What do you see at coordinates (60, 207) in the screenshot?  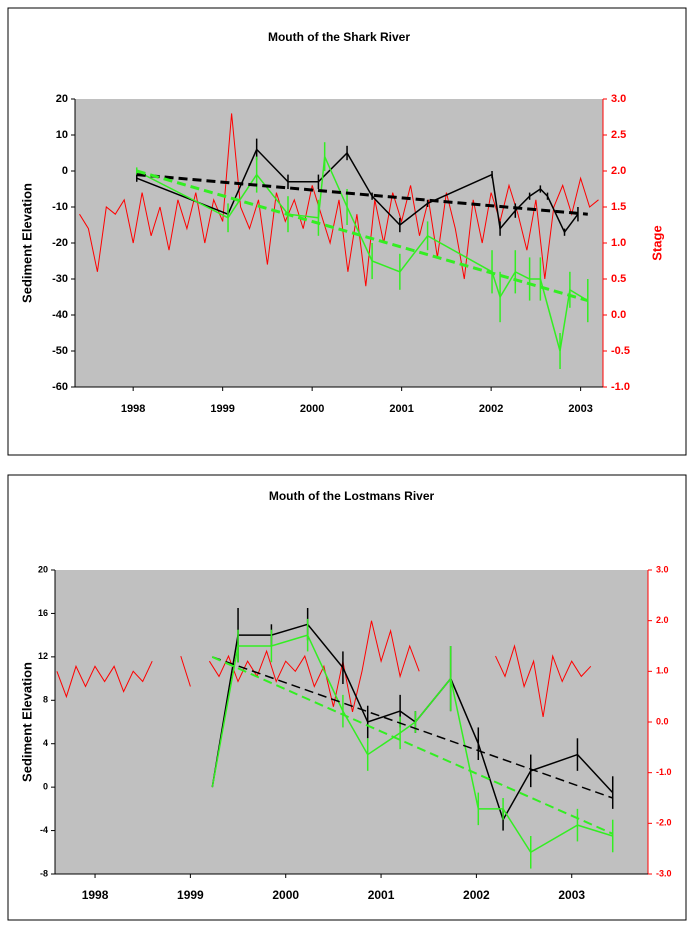 I see `y-tick-label: -10` at bounding box center [60, 207].